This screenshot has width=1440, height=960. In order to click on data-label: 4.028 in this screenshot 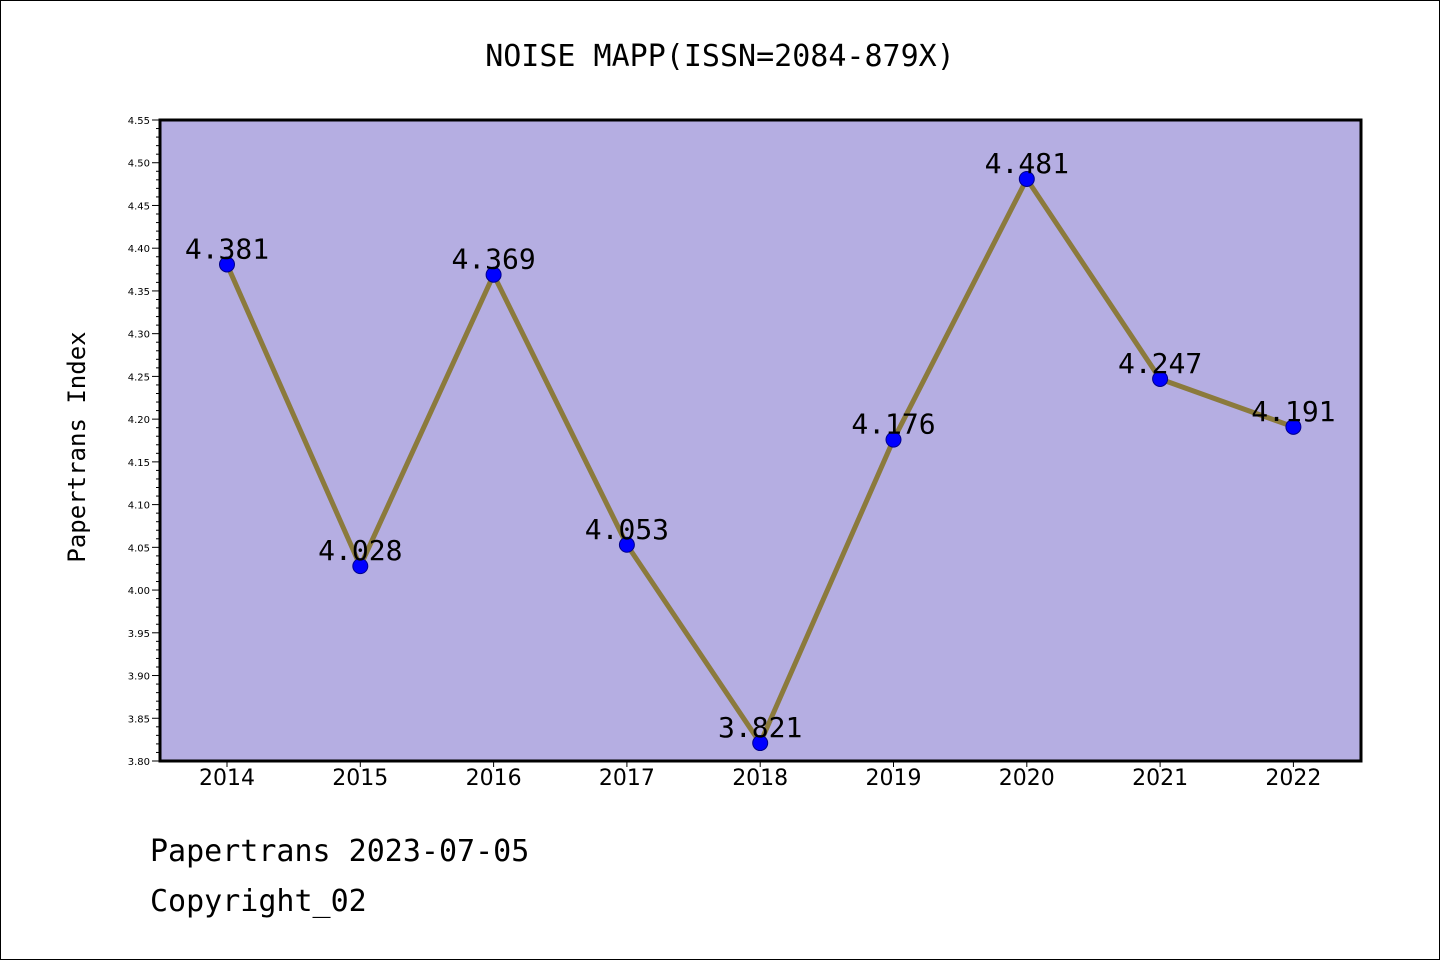, I will do `click(360, 550)`.